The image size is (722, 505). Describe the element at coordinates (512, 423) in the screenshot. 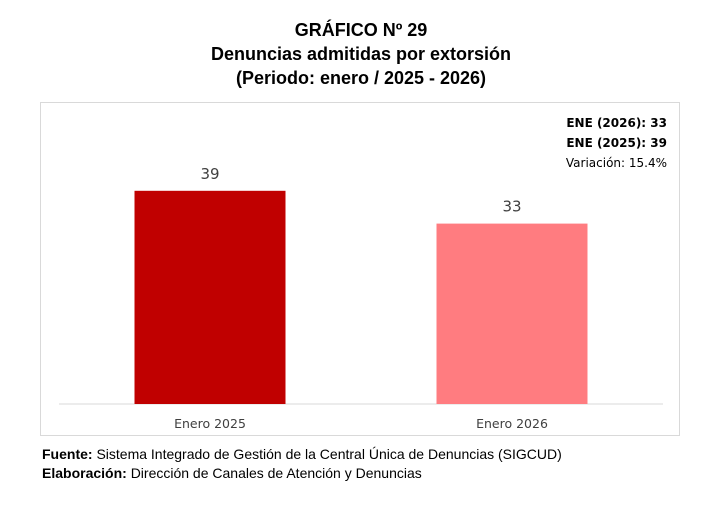

I see `x-tick-label-2: Enero 2026` at that location.